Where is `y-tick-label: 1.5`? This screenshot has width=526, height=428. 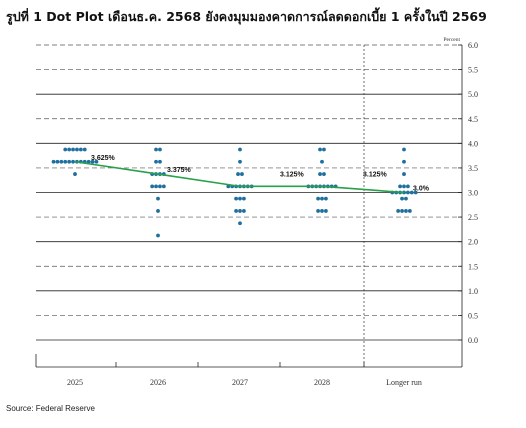
y-tick-label: 1.5 is located at coordinates (473, 266).